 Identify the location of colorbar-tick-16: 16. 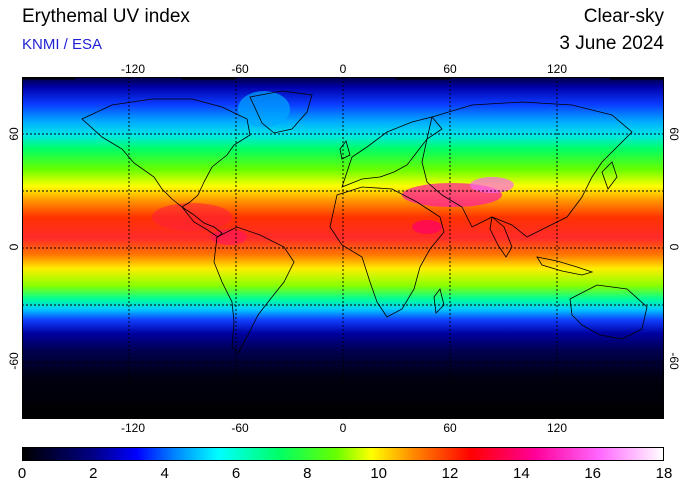
(592, 473).